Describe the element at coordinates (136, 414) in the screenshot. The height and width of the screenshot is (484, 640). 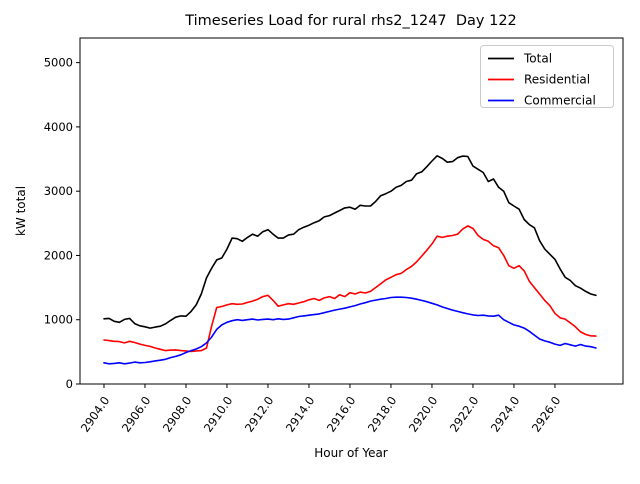
I see `x-tick-label: 2906.0` at that location.